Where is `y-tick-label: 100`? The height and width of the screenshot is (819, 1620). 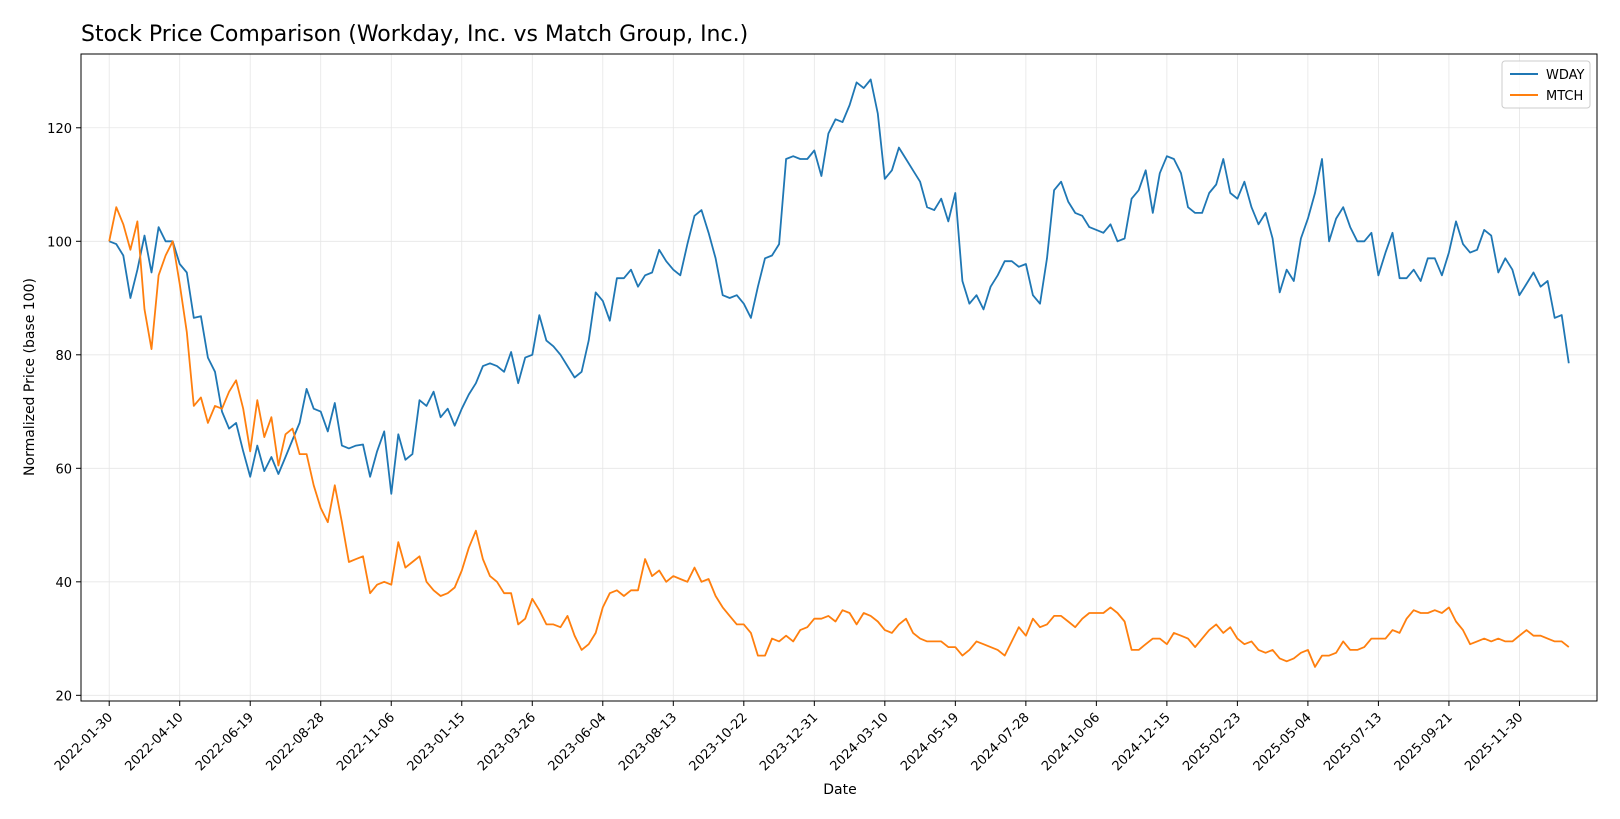 y-tick-label: 100 is located at coordinates (59, 242).